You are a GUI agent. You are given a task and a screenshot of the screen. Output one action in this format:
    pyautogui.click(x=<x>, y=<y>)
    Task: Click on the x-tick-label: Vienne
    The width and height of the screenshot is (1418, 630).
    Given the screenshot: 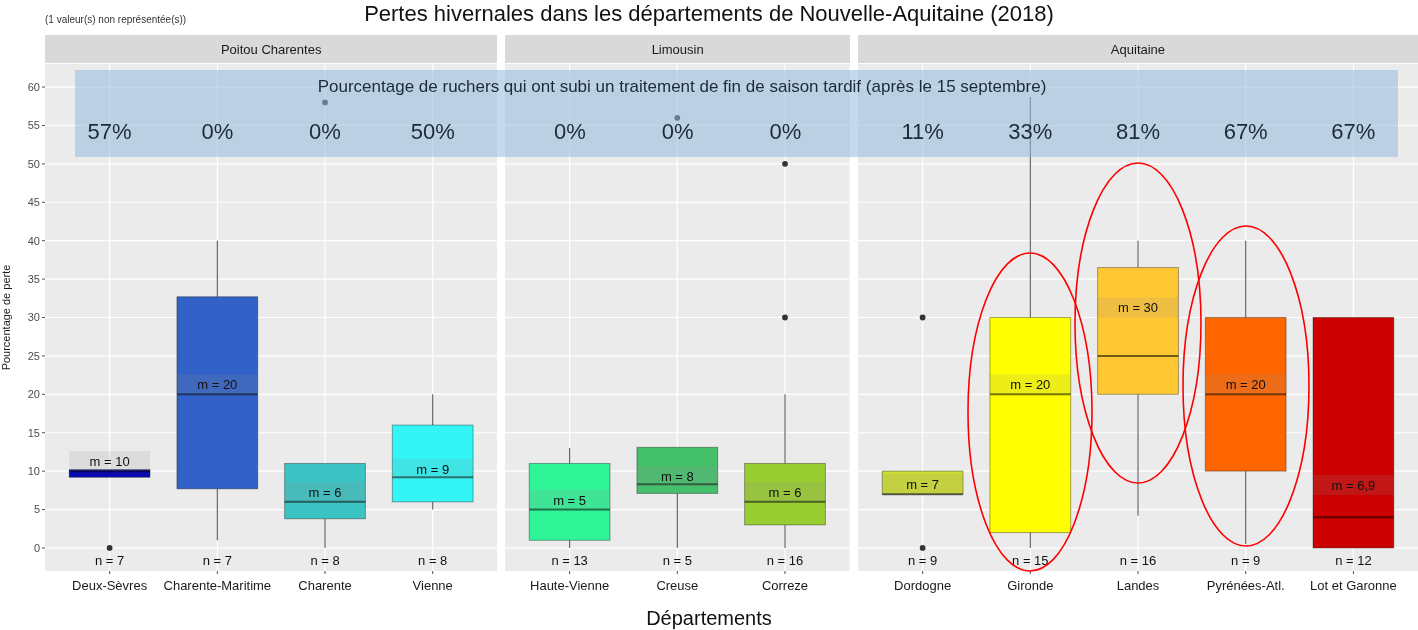 What is the action you would take?
    pyautogui.click(x=432, y=586)
    